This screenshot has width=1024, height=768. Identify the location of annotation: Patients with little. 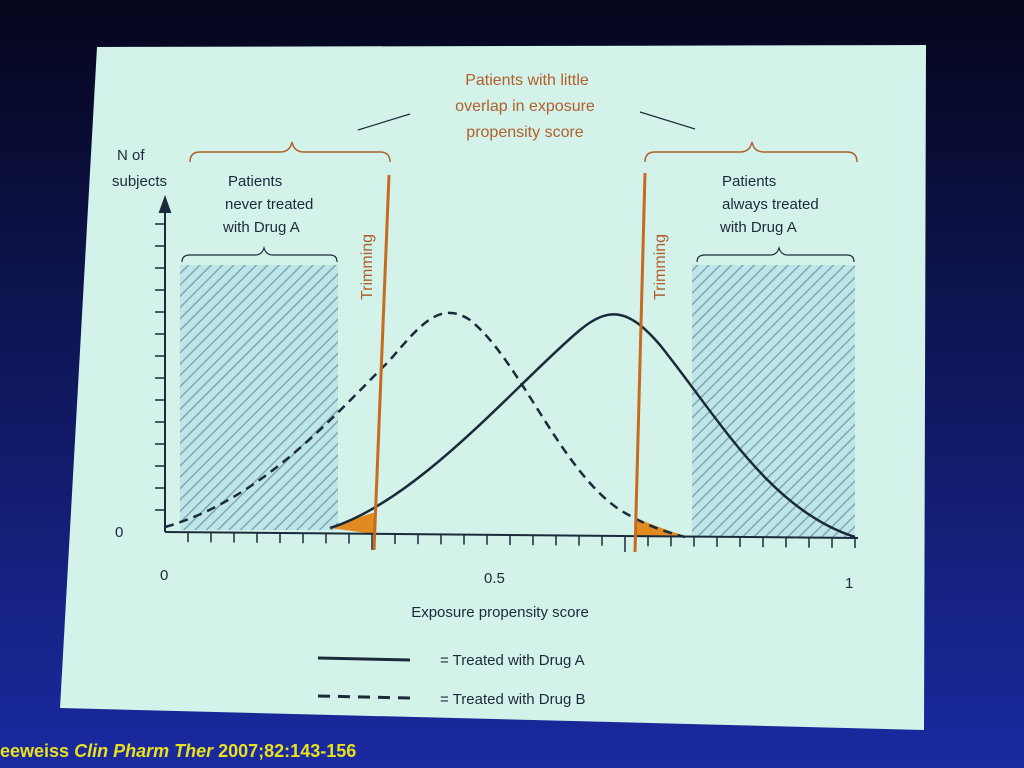
(527, 80).